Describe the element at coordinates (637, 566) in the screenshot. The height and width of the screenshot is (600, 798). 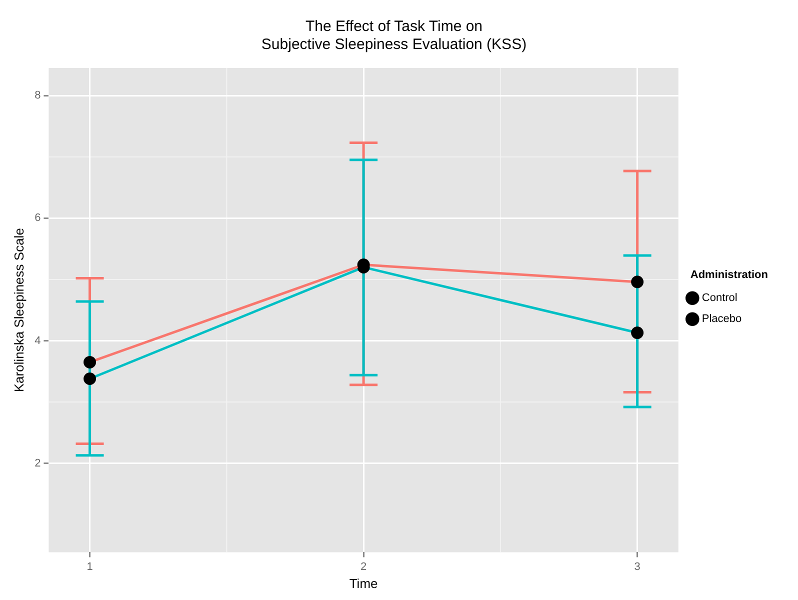
I see `x-tick-label: 3` at that location.